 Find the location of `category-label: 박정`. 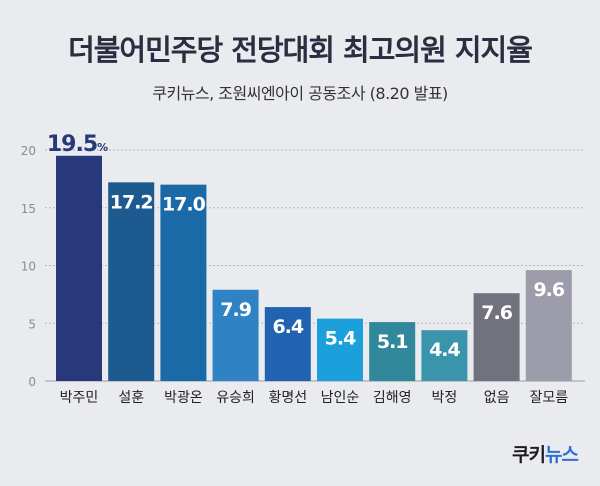

category-label: 박정 is located at coordinates (445, 398).